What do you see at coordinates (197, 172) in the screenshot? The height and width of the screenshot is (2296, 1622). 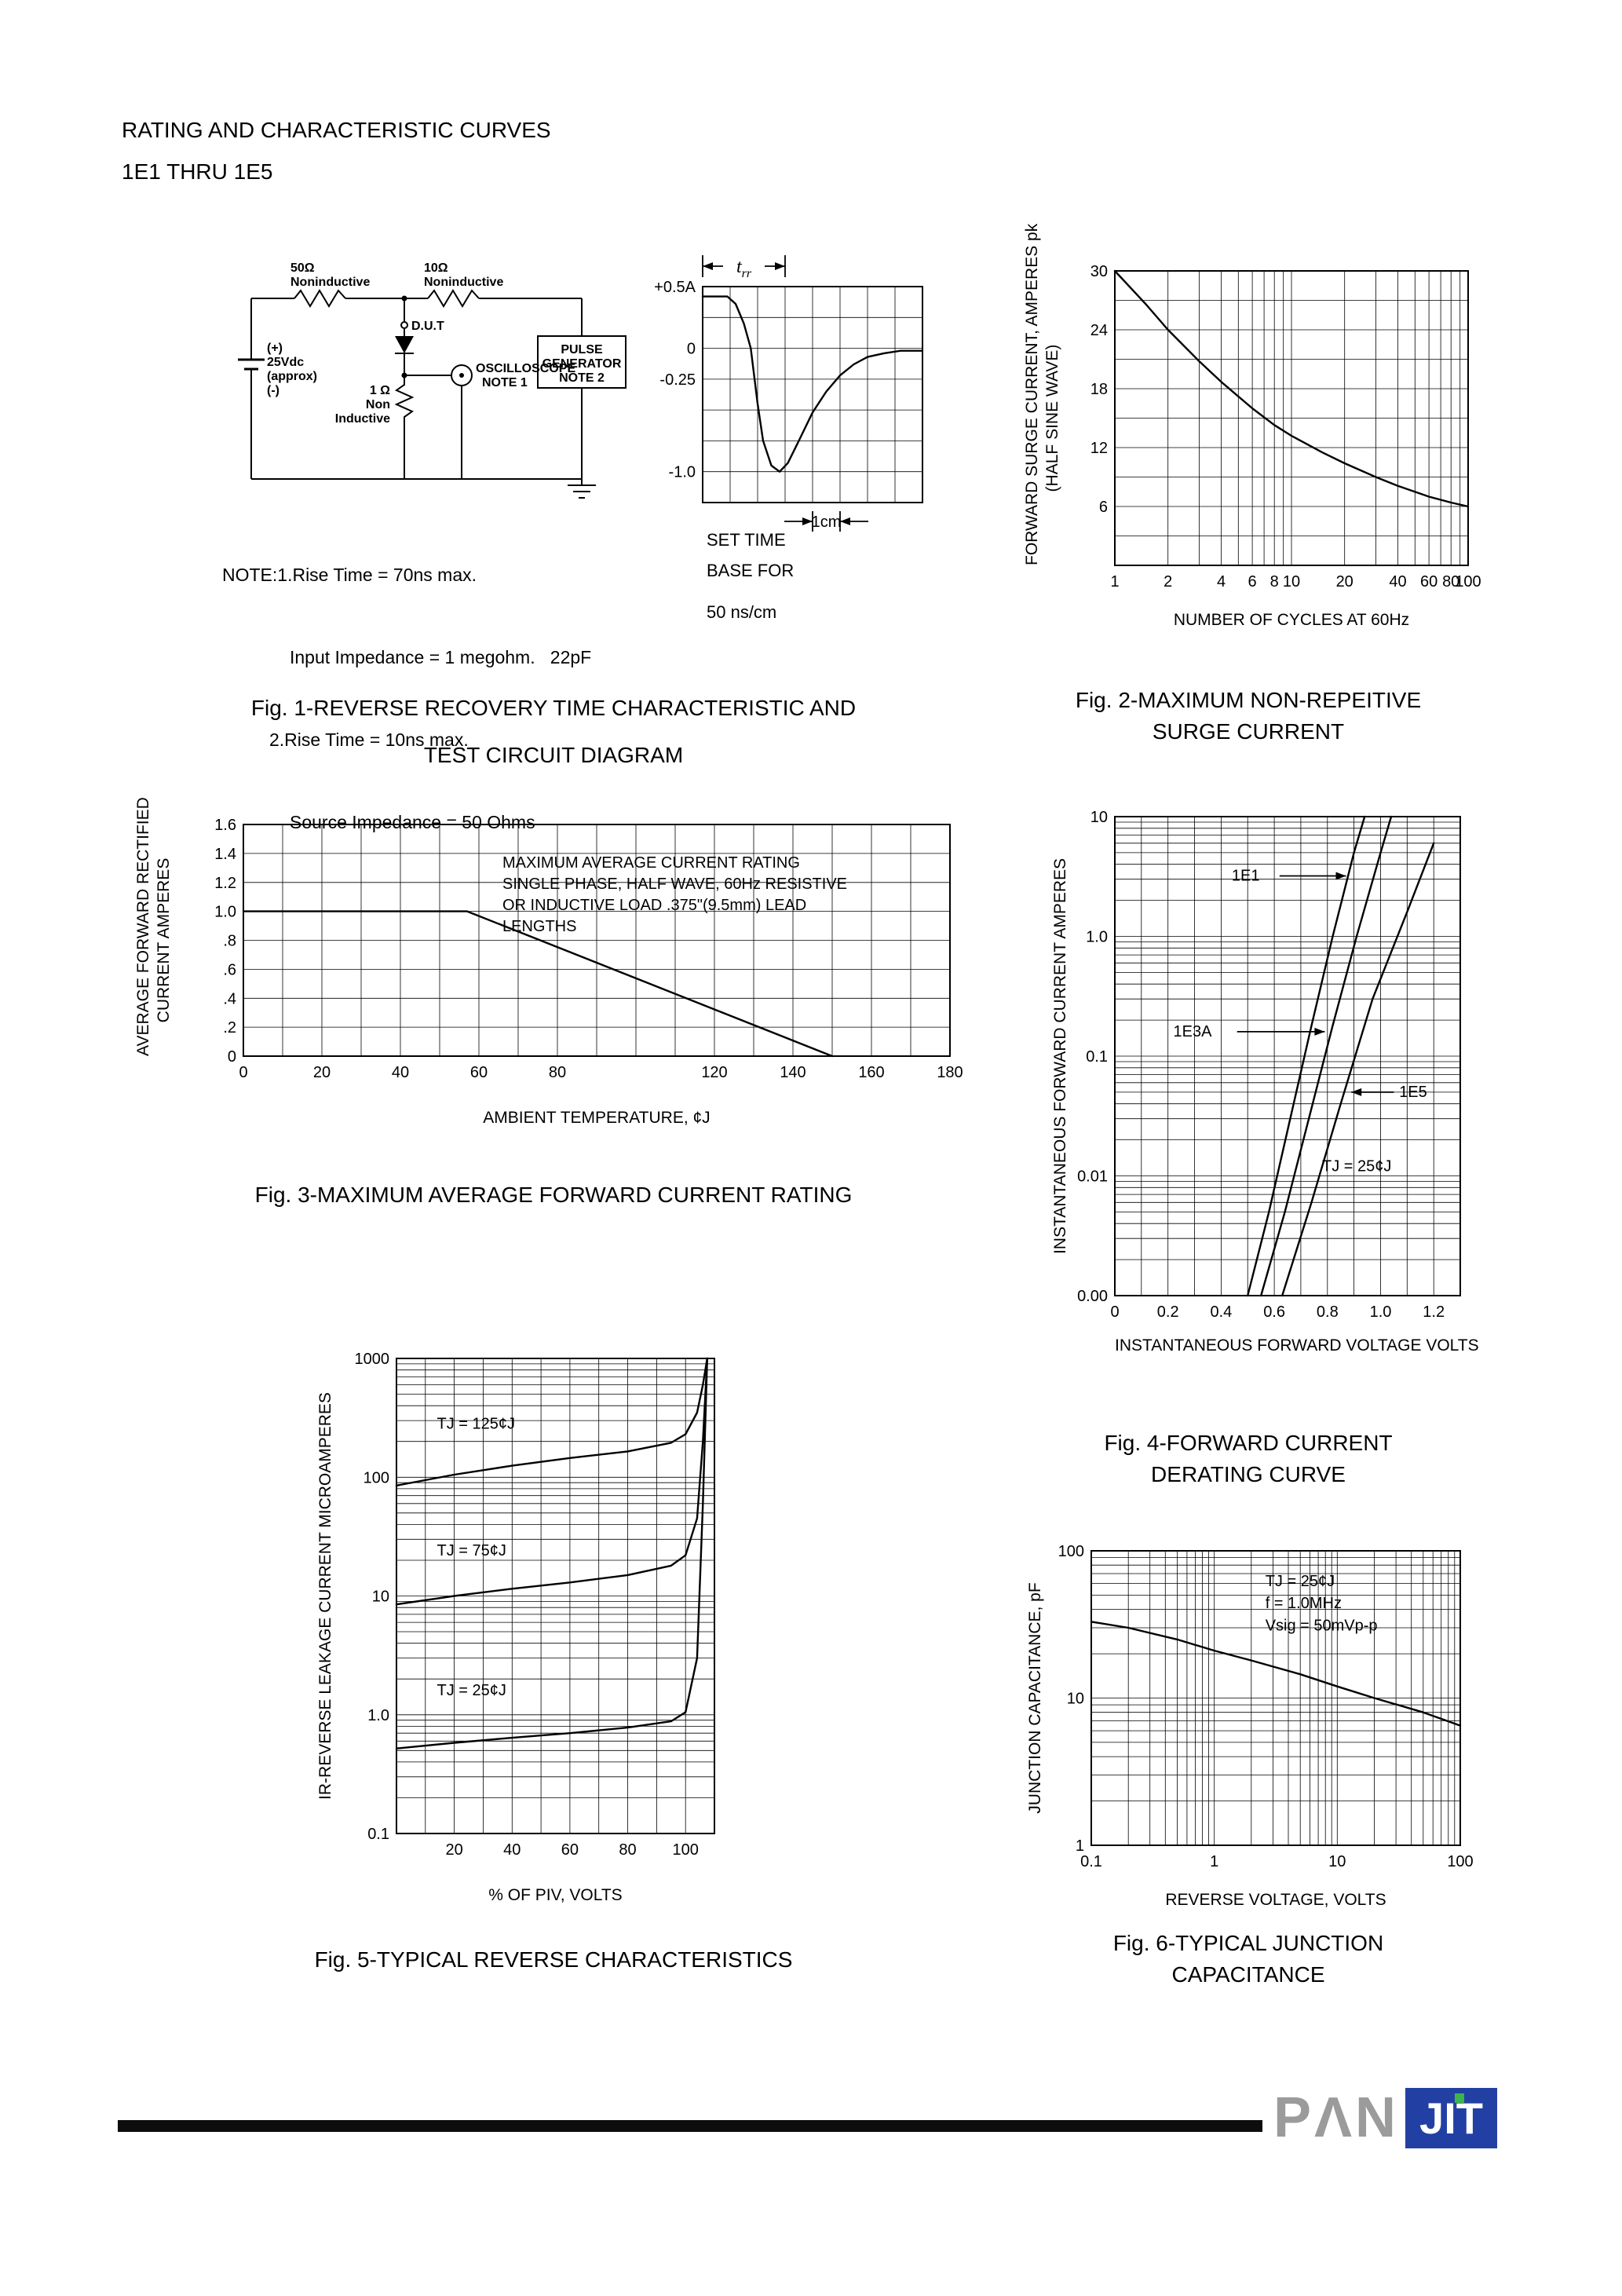 I see `page-subtitle: 1E1 THRU 1E5` at bounding box center [197, 172].